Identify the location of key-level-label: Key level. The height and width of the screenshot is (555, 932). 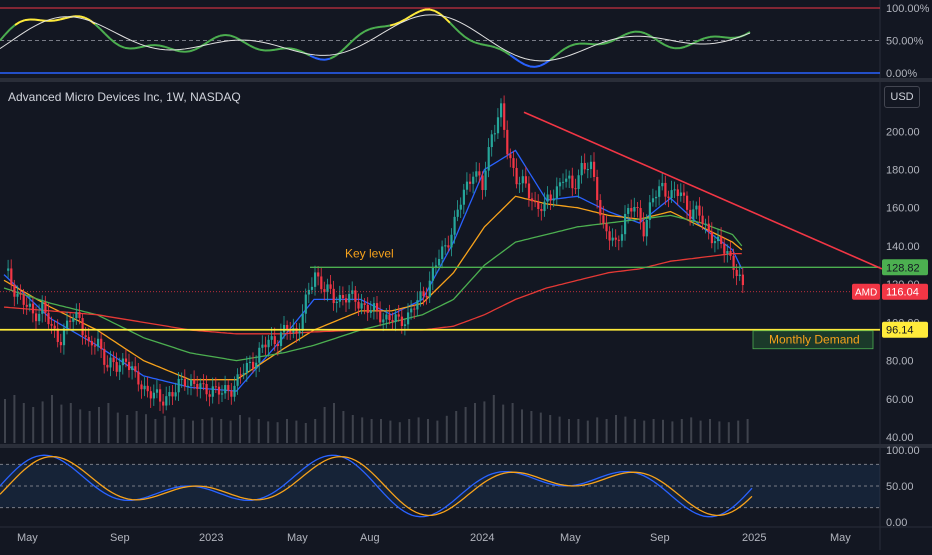
(369, 253).